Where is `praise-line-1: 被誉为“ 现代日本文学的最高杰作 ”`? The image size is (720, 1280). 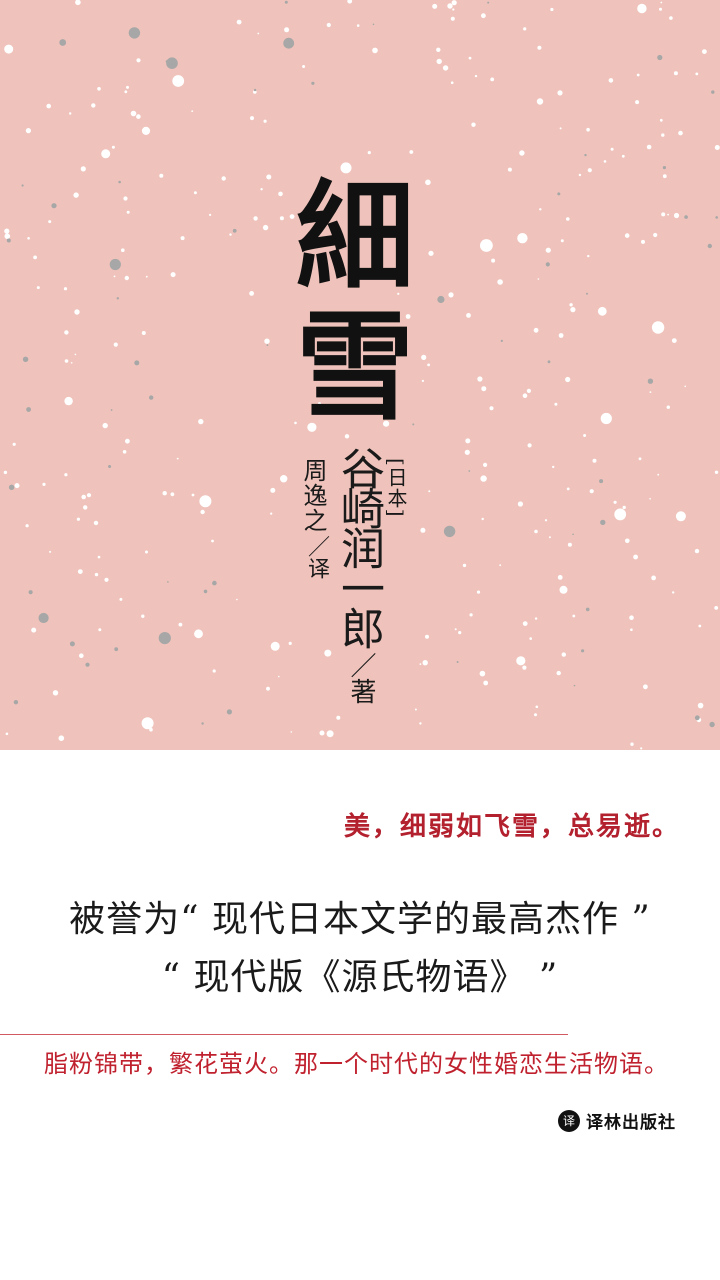
praise-line-1: 被誉为“ 现代日本文学的最高杰作 ” is located at coordinates (360, 919).